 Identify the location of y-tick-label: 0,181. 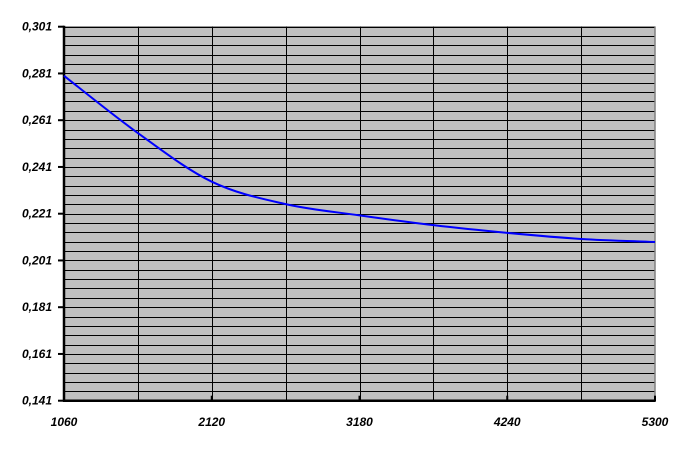
(37, 307).